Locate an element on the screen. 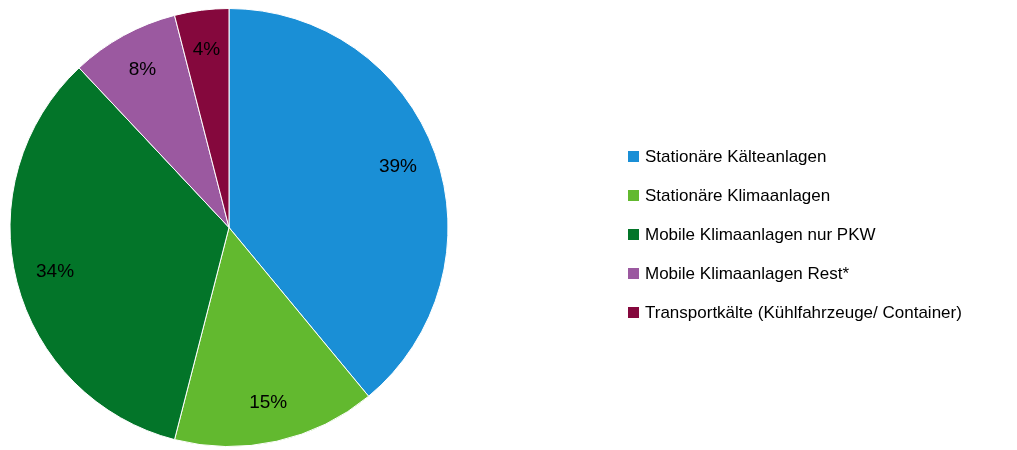 This screenshot has height=450, width=1017. legend-label: Mobile Klimaanlagen Rest* is located at coordinates (747, 273).